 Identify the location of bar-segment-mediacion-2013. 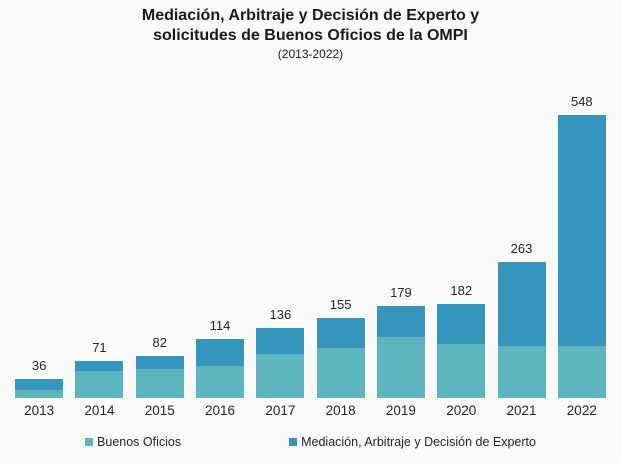
(39, 384).